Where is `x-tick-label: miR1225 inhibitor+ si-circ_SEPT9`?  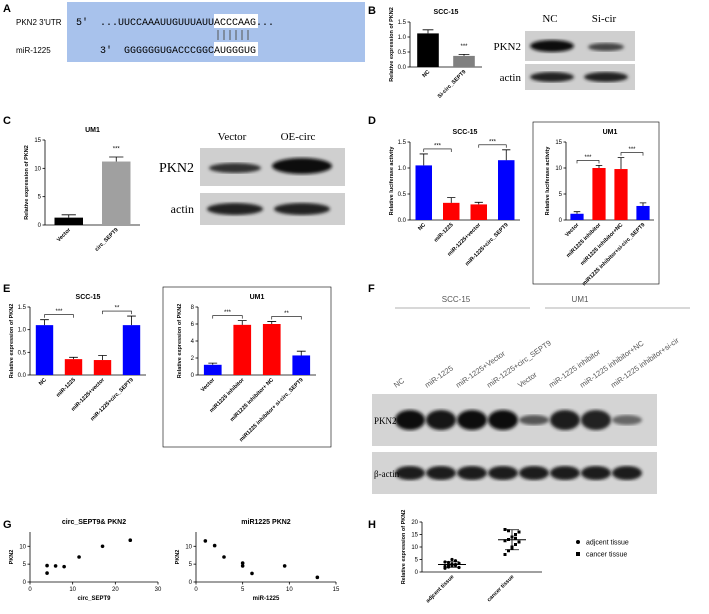 x-tick-label: miR1225 inhibitor+ si-circ_SEPT9 is located at coordinates (271, 410).